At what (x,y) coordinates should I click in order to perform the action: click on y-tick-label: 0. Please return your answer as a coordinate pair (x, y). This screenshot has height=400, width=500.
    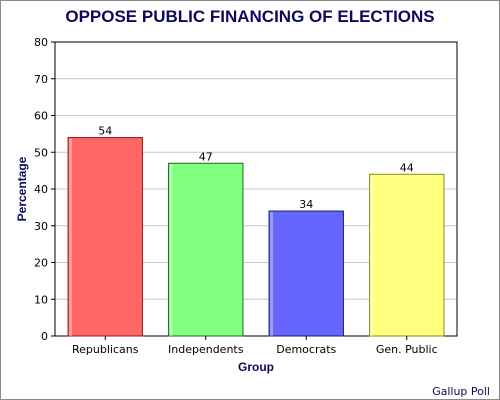
    Looking at the image, I should click on (44, 336).